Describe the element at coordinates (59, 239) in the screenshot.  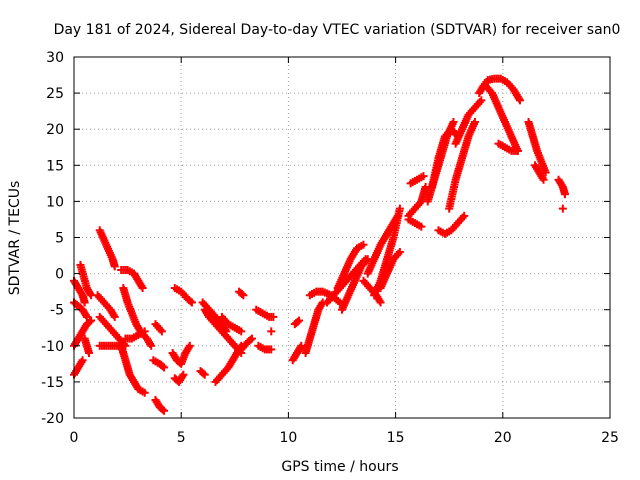
I see `y-tick-label: 5` at that location.